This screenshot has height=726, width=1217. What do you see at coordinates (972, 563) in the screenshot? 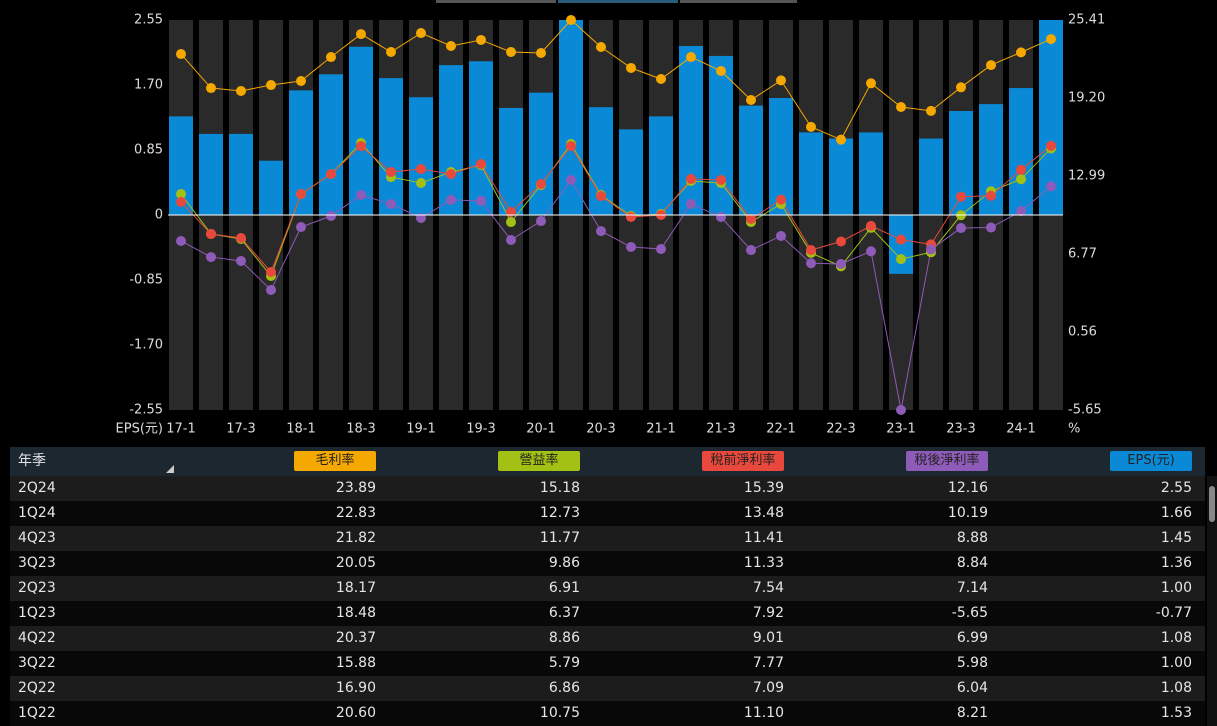
I see `table-cell: 8.84` at bounding box center [972, 563].